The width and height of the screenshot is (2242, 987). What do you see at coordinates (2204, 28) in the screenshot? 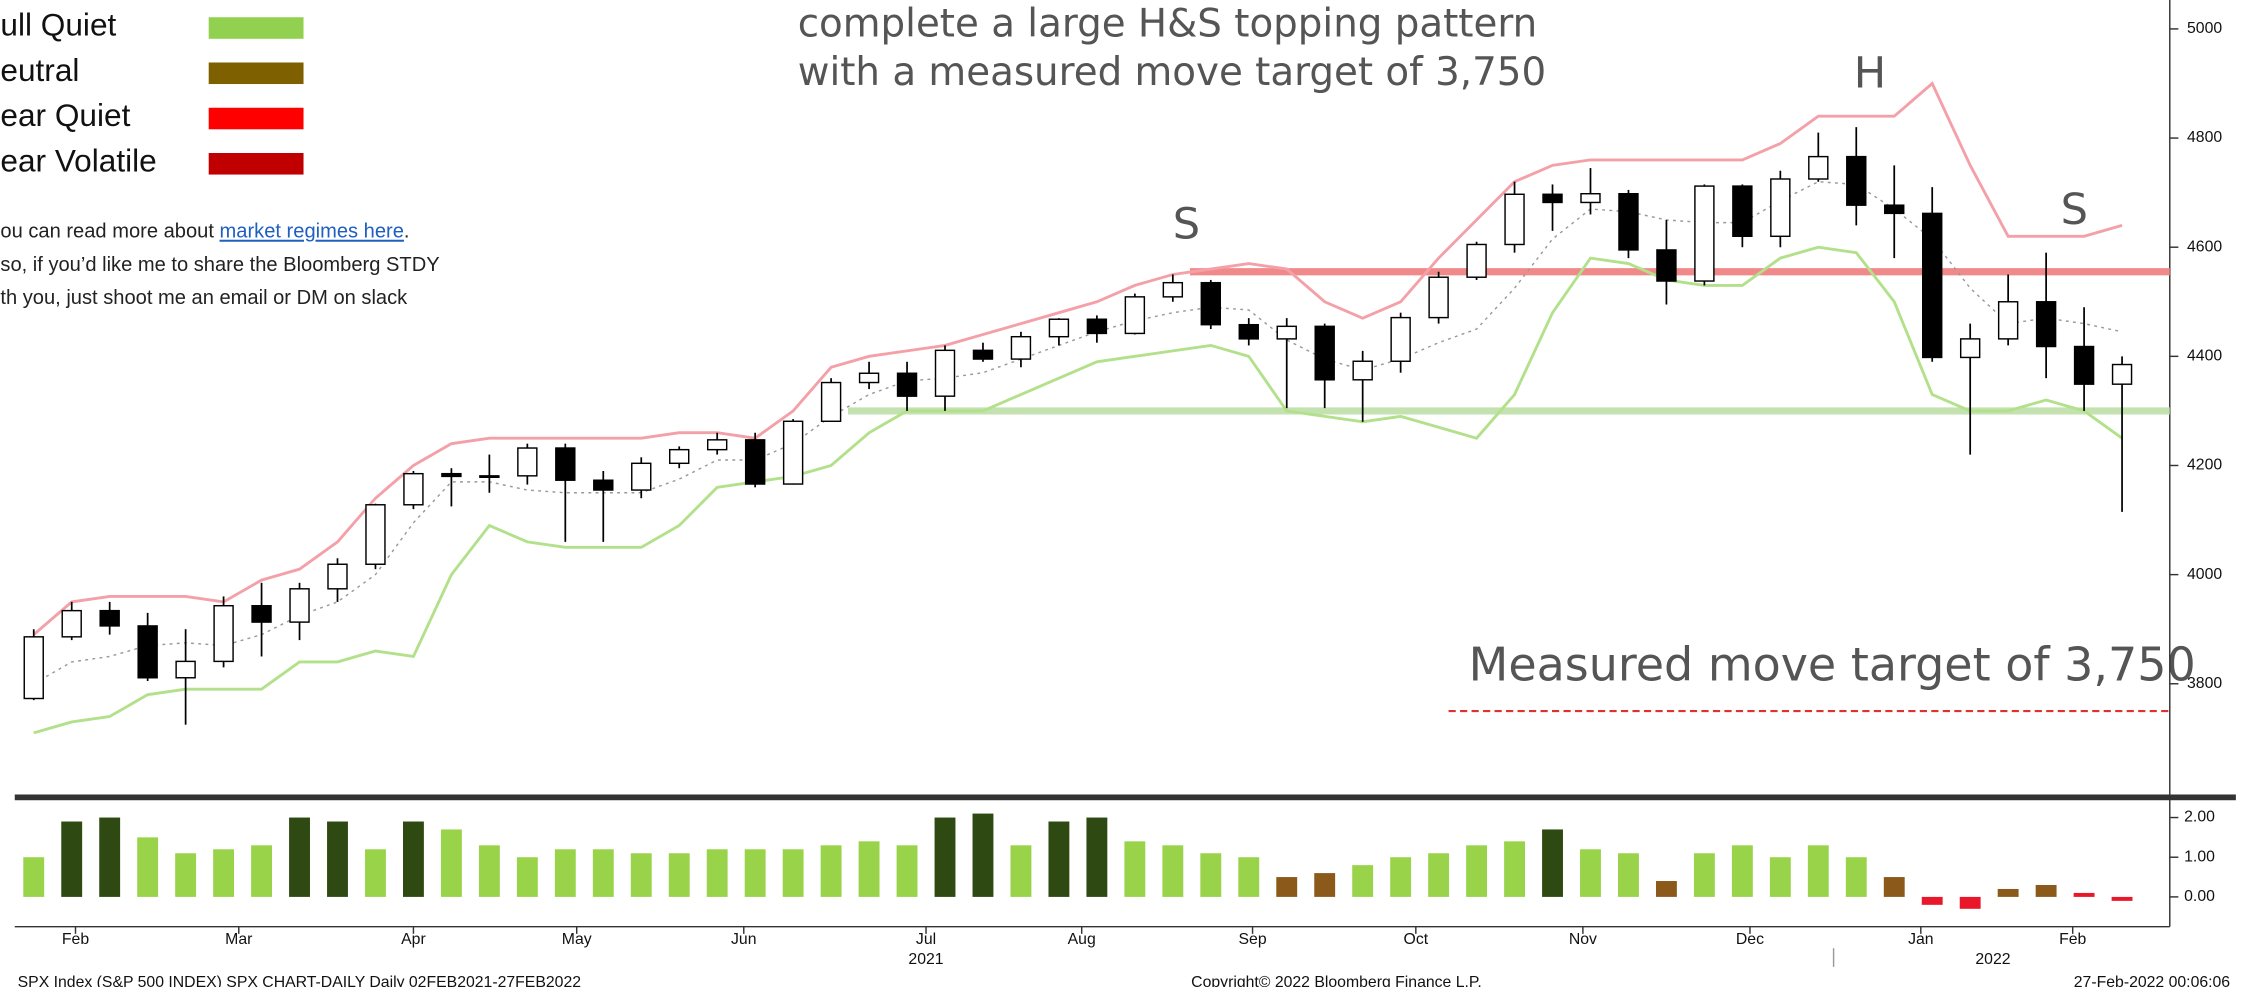
I see `y-tick-label: 5000` at bounding box center [2204, 28].